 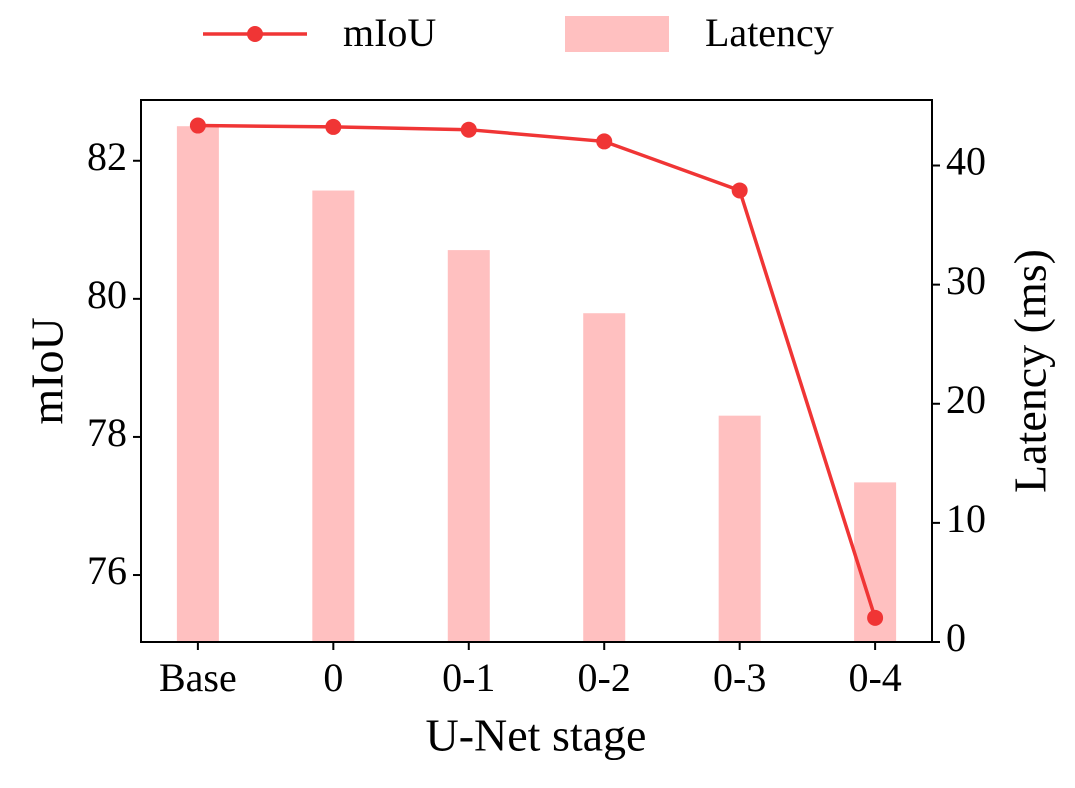 What do you see at coordinates (255, 34) in the screenshot?
I see `legend-marker` at bounding box center [255, 34].